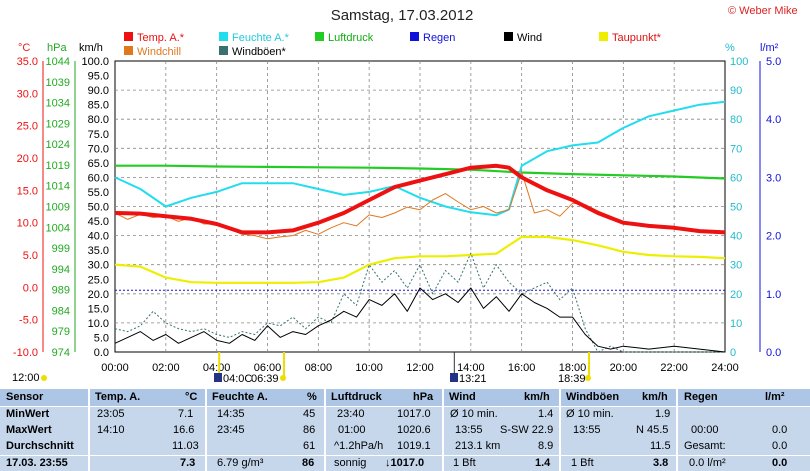 Image resolution: width=810 pixels, height=471 pixels. Describe the element at coordinates (265, 379) in the screenshot. I see `marker-civil: 06:39` at that location.